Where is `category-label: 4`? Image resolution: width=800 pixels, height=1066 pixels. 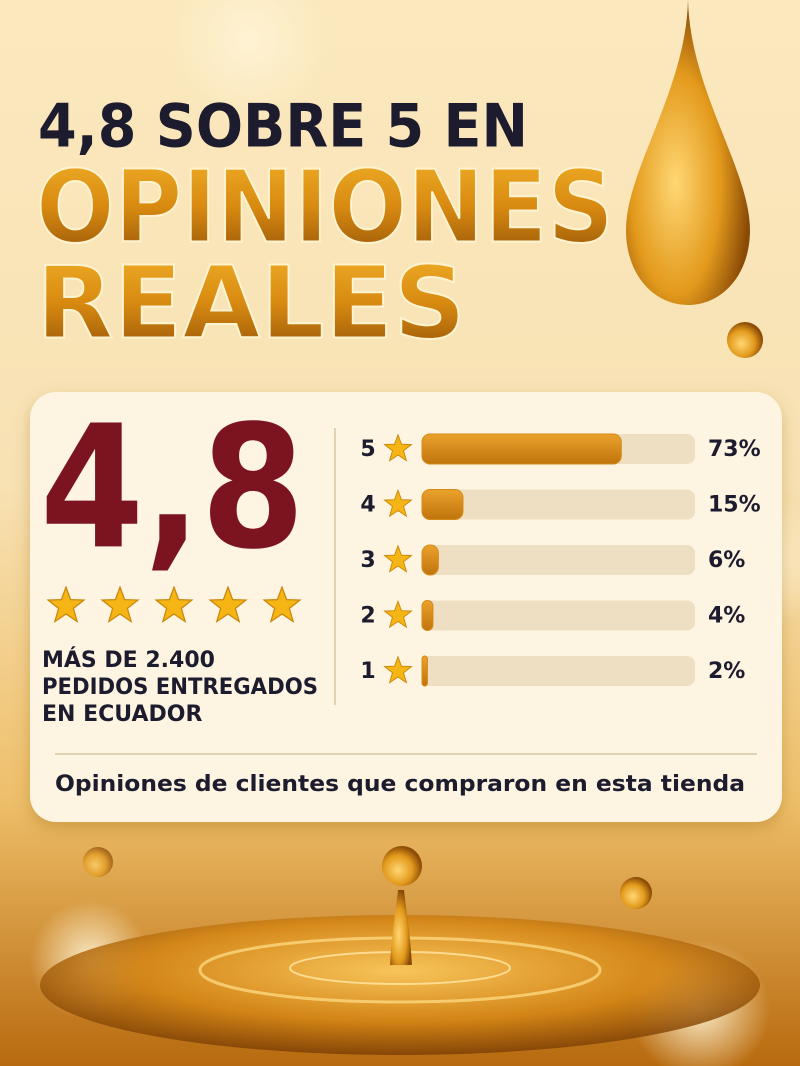
category-label: 4 is located at coordinates (367, 505).